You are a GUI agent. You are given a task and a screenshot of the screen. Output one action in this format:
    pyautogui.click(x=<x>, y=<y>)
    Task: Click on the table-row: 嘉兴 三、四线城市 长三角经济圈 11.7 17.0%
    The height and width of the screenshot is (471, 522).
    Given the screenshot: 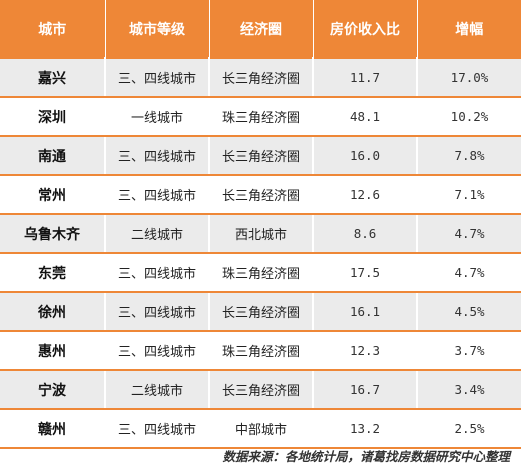 What is the action you would take?
    pyautogui.click(x=260, y=77)
    